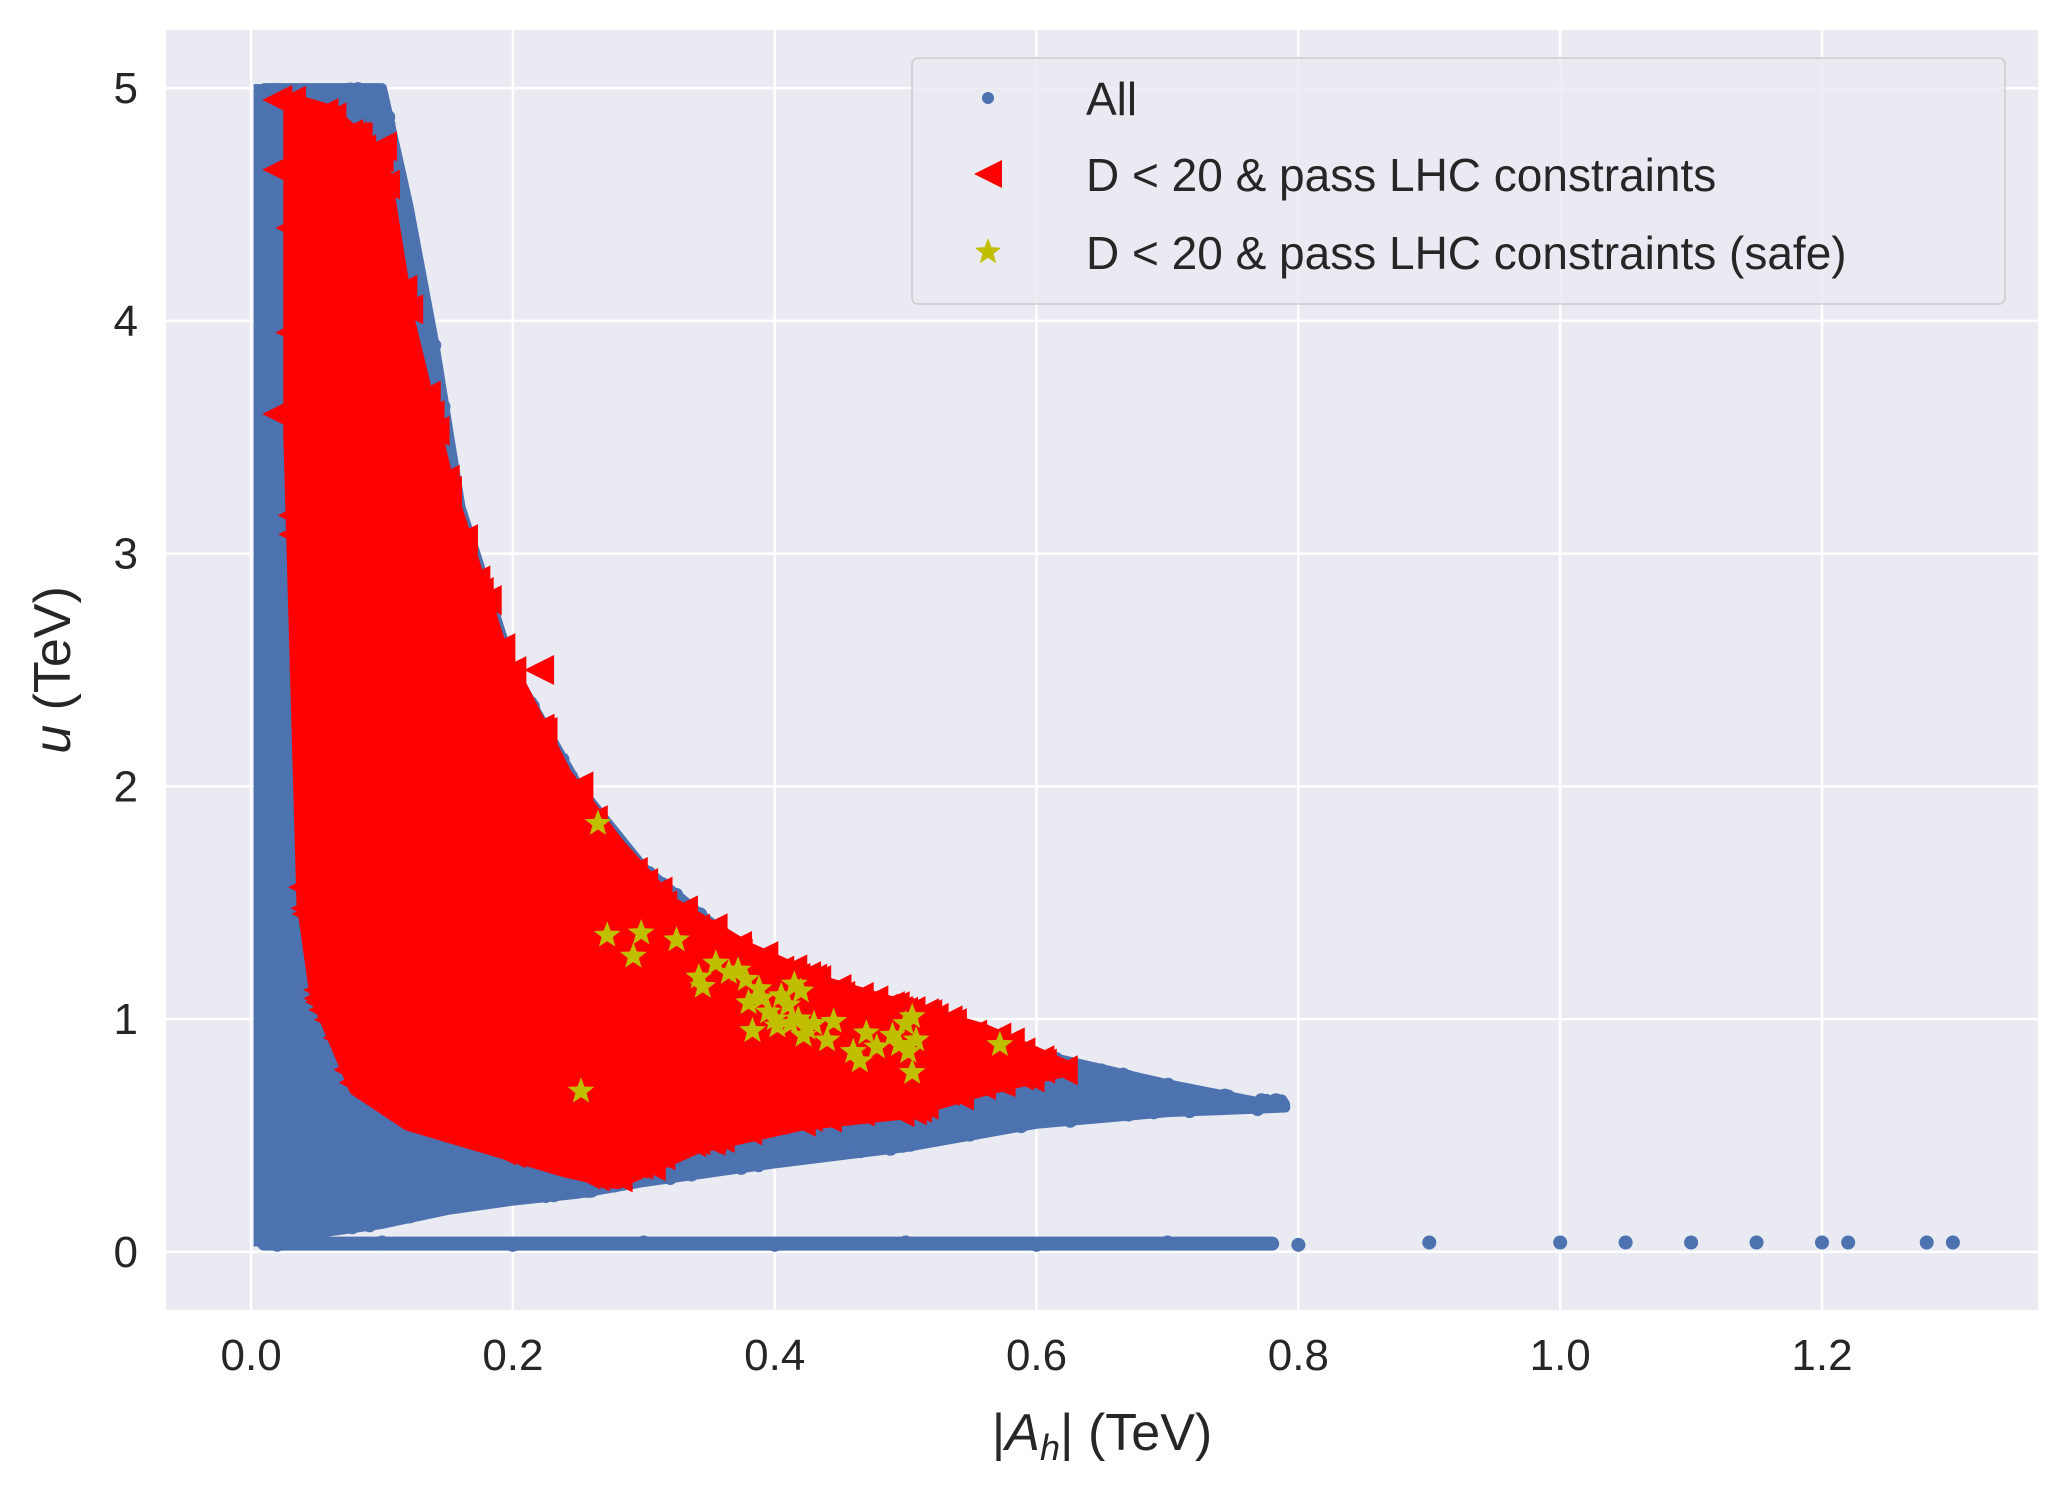 This screenshot has width=2054, height=1490. I want to click on x-tick-label: 0.0, so click(251, 1355).